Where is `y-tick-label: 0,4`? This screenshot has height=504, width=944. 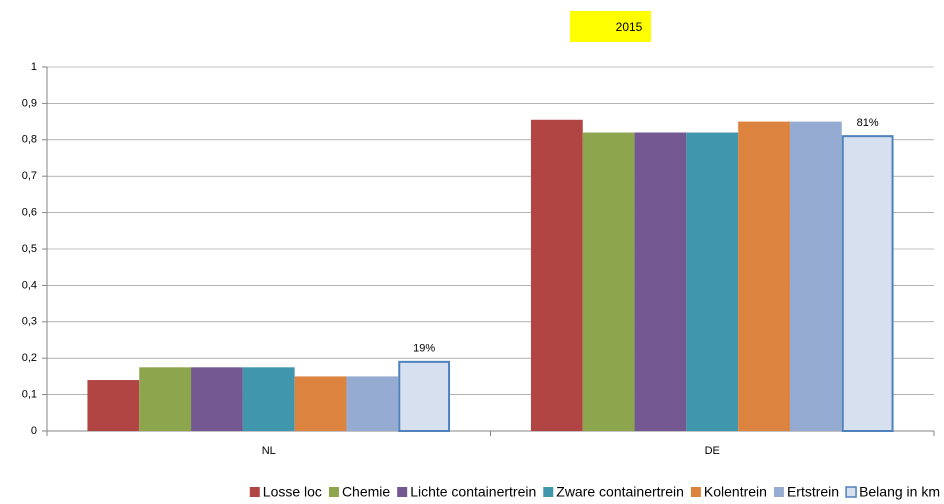 y-tick-label: 0,4 is located at coordinates (29, 285).